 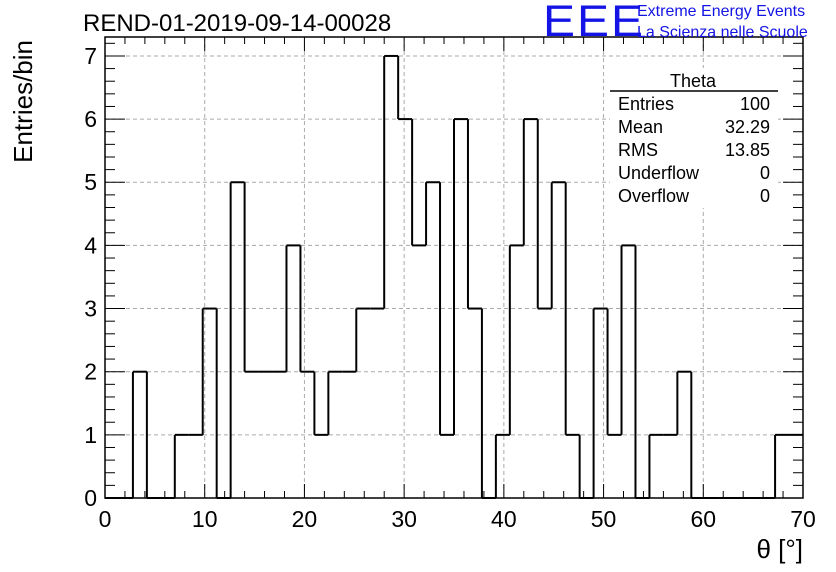 What do you see at coordinates (90, 309) in the screenshot?
I see `y-tick-label: 3` at bounding box center [90, 309].